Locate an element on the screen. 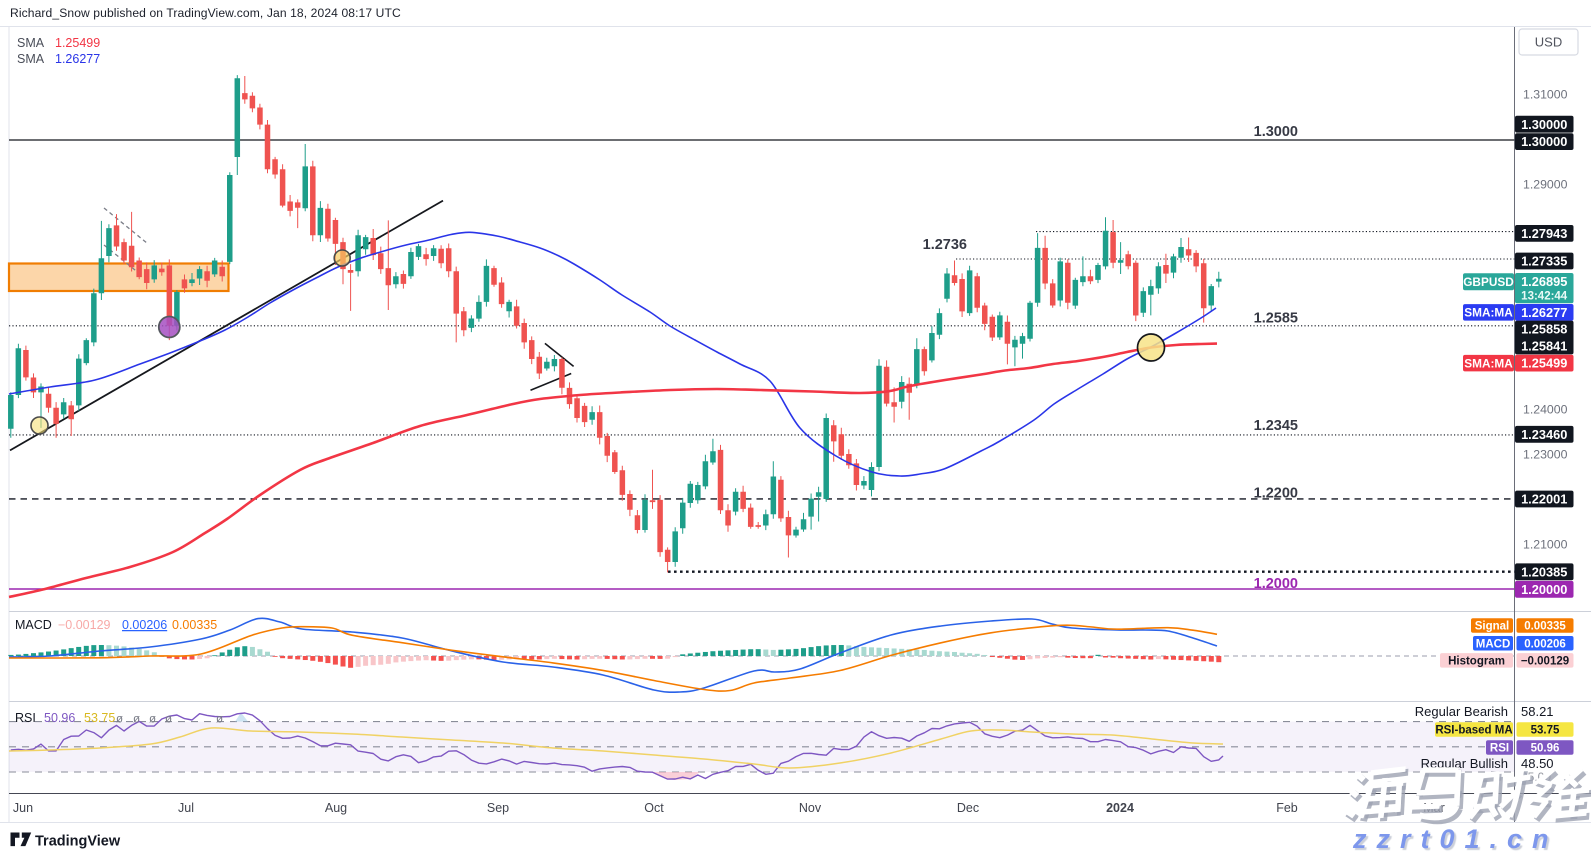  svg-text: 1.27335 is located at coordinates (1544, 261).